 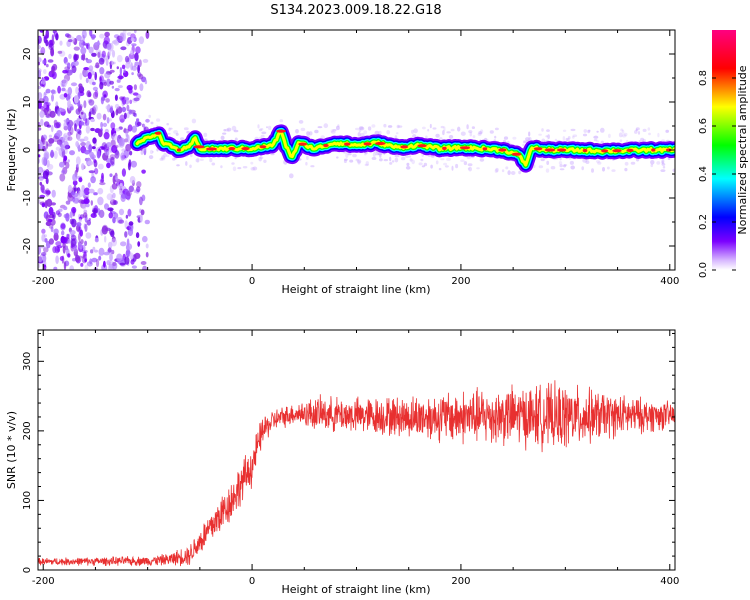 What do you see at coordinates (703, 222) in the screenshot?
I see `colorbar-tick-label: 0.2` at bounding box center [703, 222].